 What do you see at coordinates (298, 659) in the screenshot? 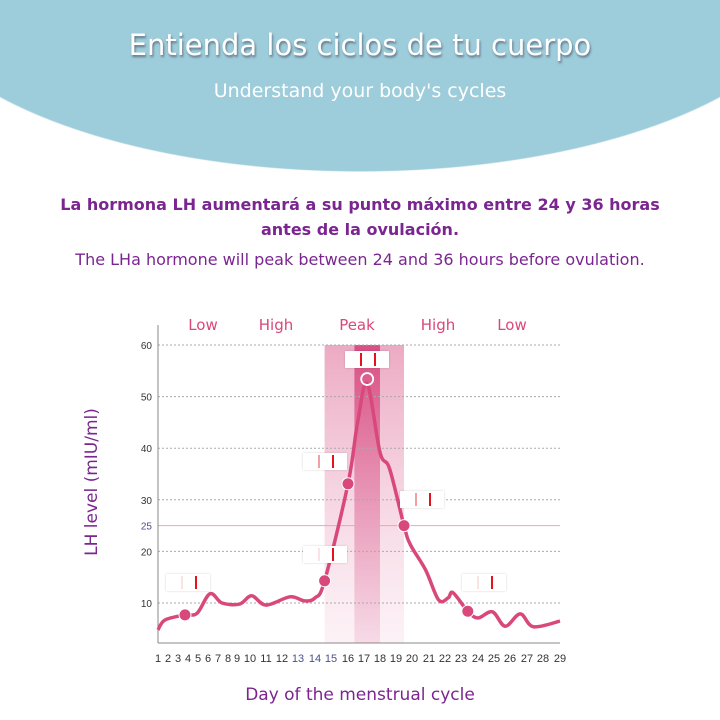
I see `x-tick-label: 13` at bounding box center [298, 659].